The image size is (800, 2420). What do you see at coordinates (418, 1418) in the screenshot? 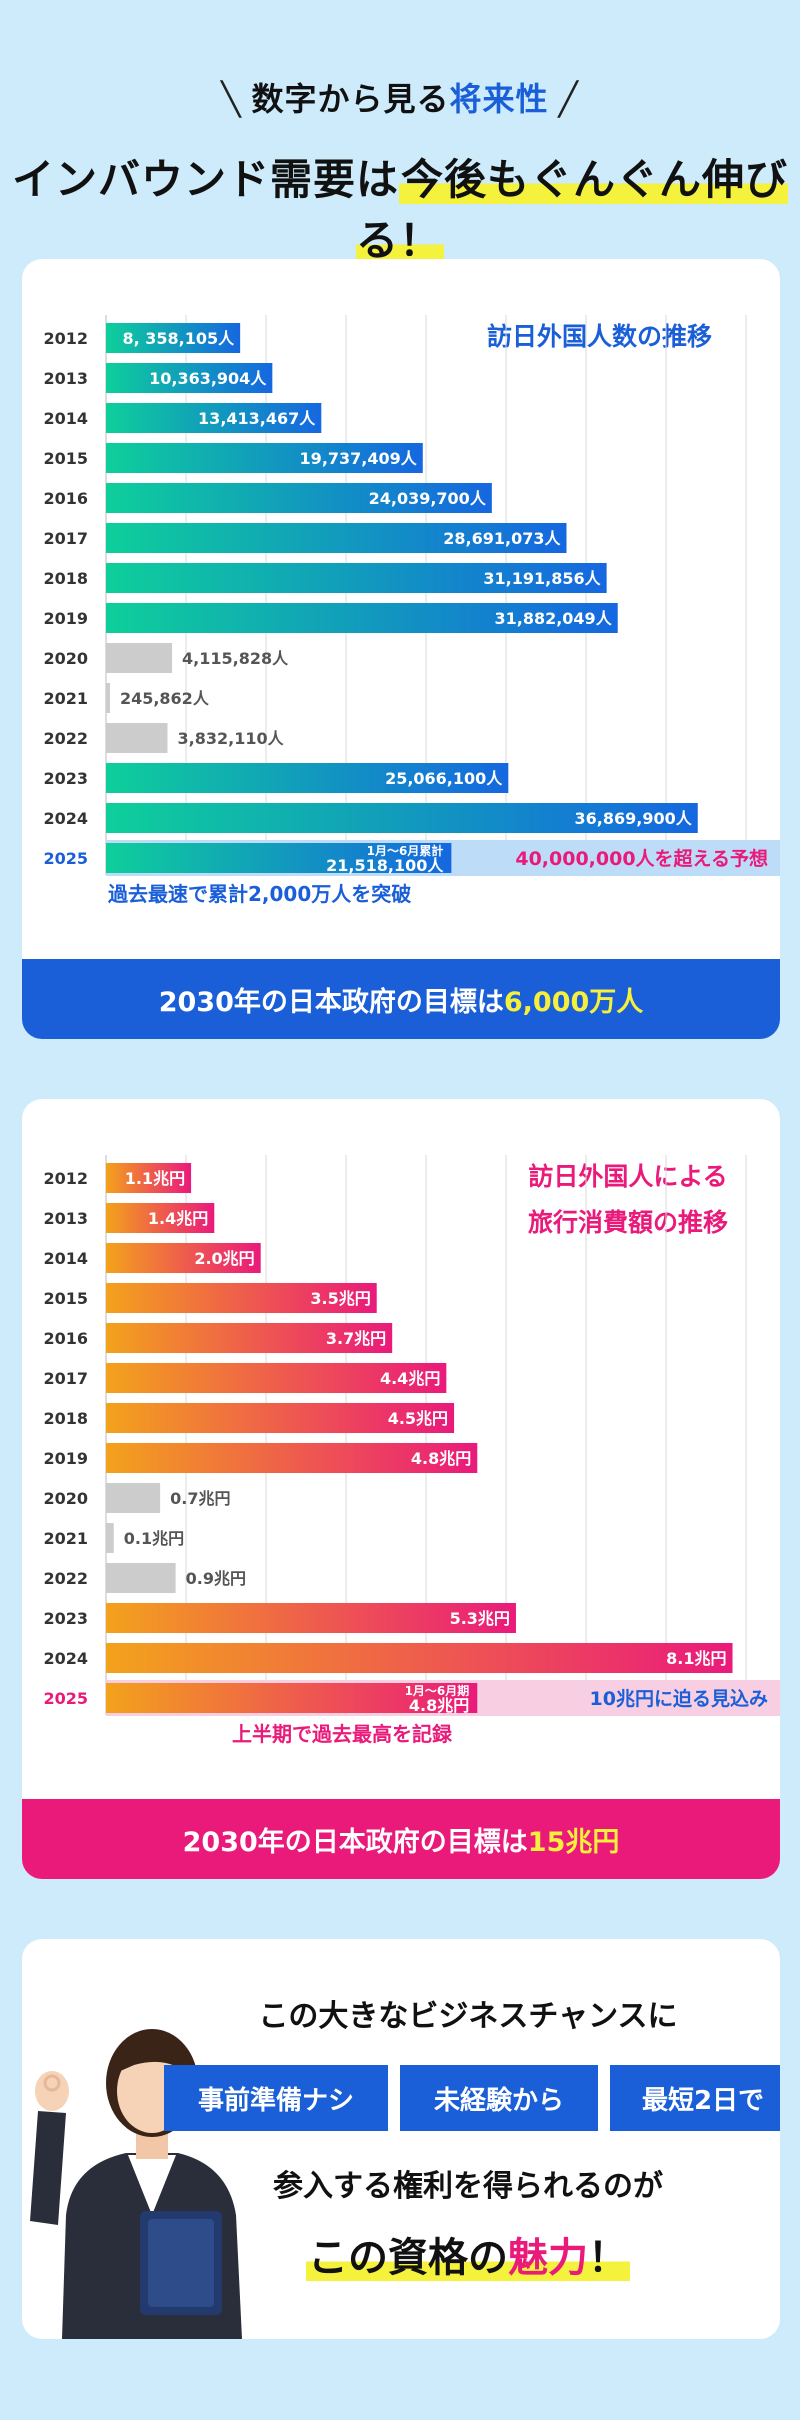
I see `spending-bar-value: 4.5兆円` at bounding box center [418, 1418].